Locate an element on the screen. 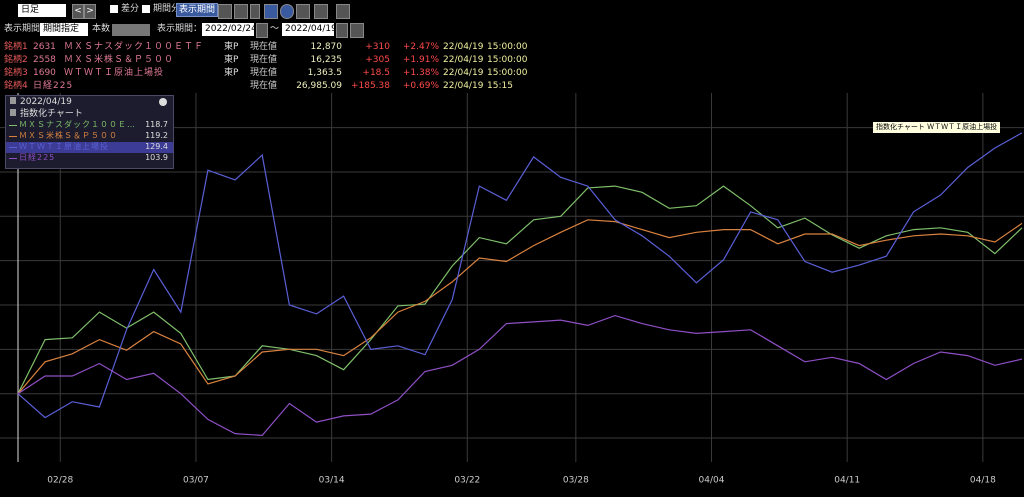 The image size is (1024, 497). next-button: > is located at coordinates (90, 11).